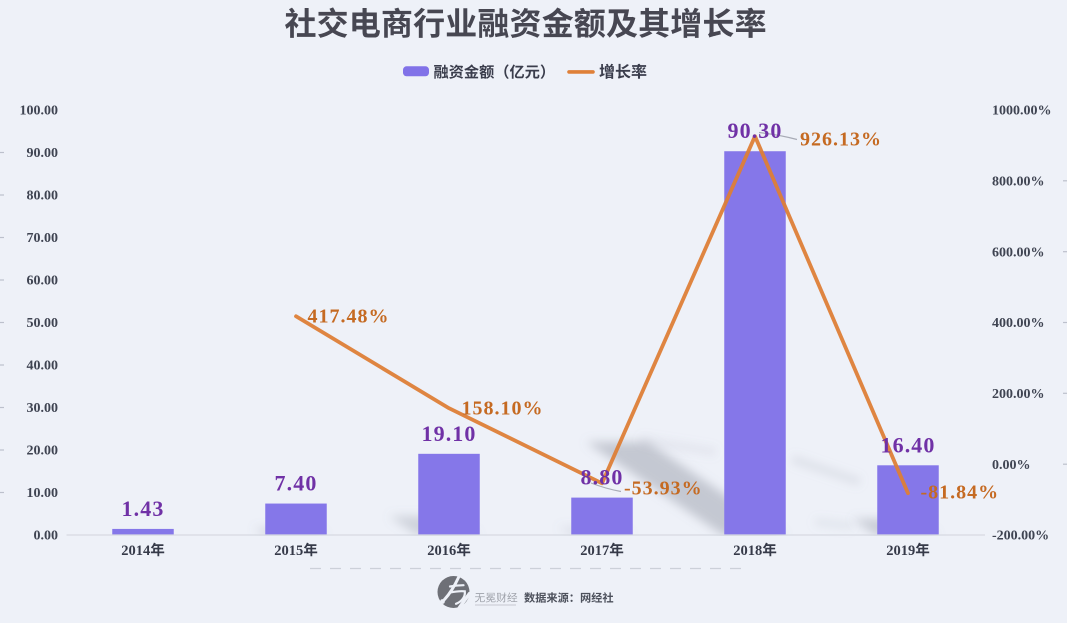 The image size is (1067, 623). Describe the element at coordinates (663, 489) in the screenshot. I see `svg-text: -53.93%` at that location.